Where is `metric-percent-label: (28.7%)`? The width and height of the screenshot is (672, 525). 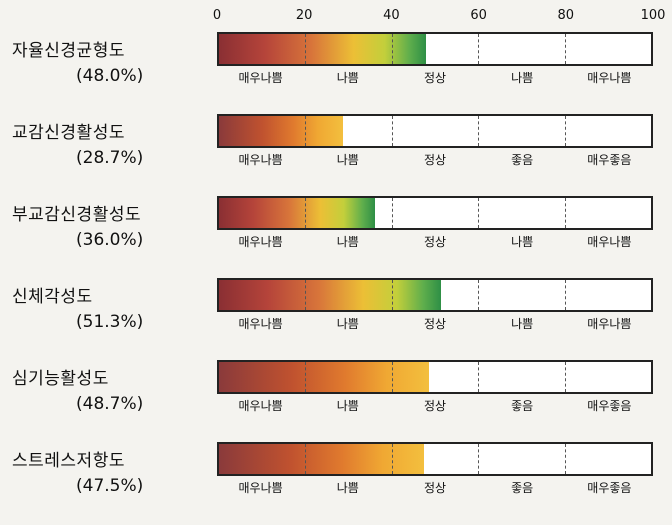
metric-percent-label: (28.7%) is located at coordinates (110, 158).